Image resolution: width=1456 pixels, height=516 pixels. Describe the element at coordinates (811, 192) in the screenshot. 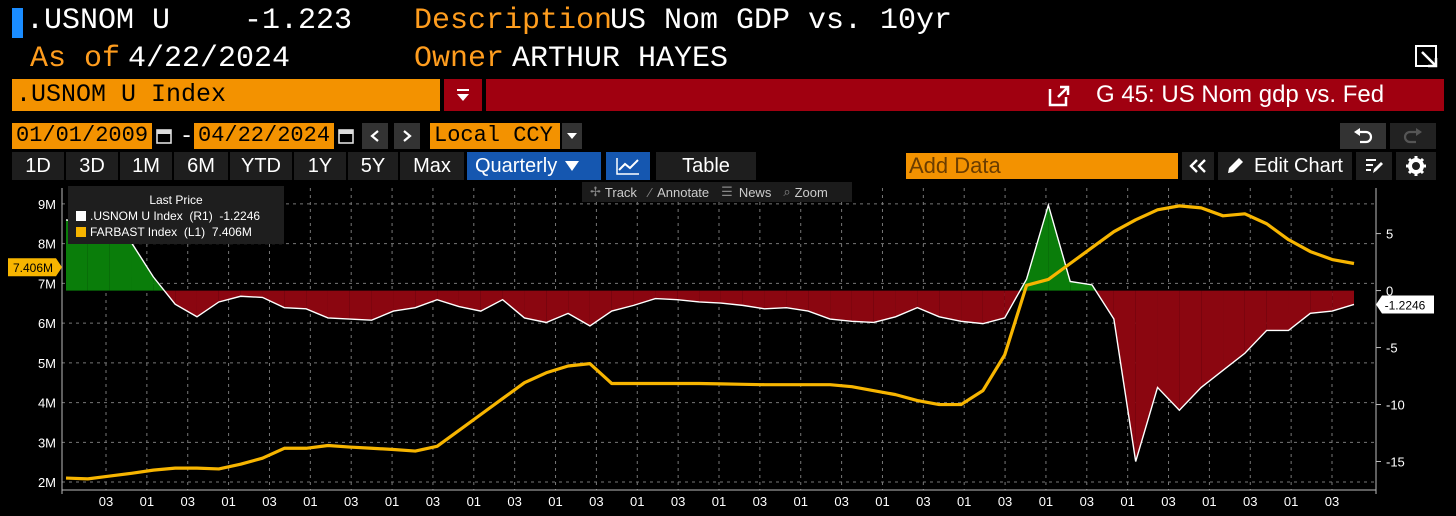

I see `tool-zoom: Zoom` at that location.